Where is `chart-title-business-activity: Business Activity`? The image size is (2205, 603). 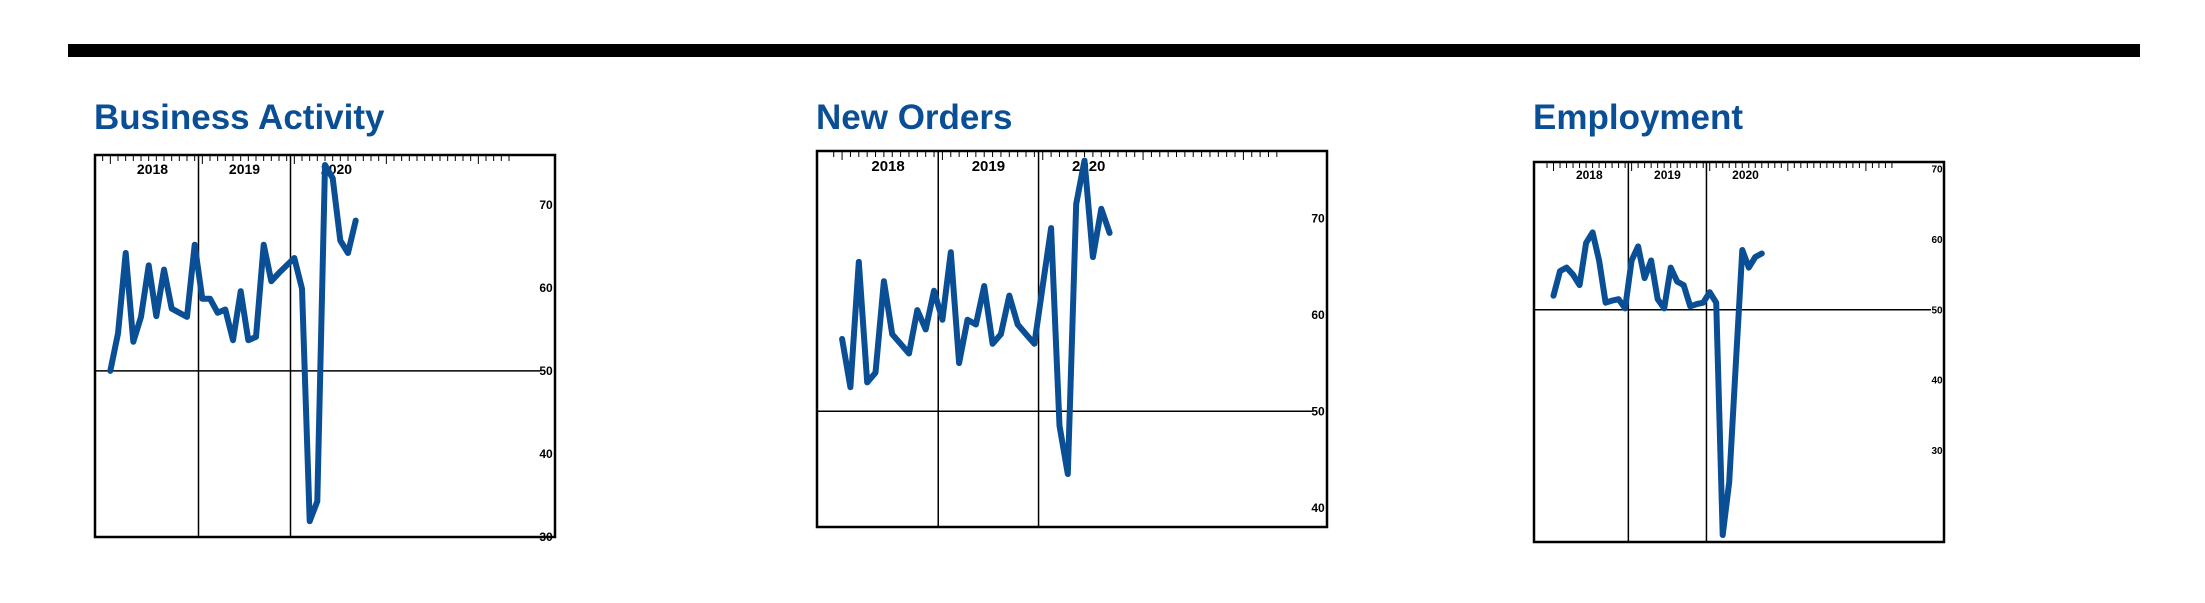 chart-title-business-activity: Business Activity is located at coordinates (239, 117).